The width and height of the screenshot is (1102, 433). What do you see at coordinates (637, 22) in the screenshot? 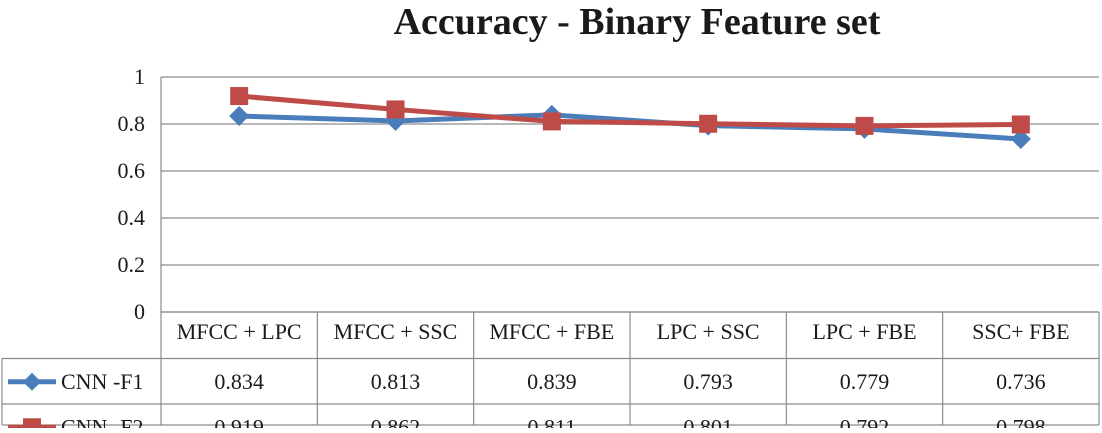
I see `chart-title: Accuracy - Binary Feature set` at bounding box center [637, 22].